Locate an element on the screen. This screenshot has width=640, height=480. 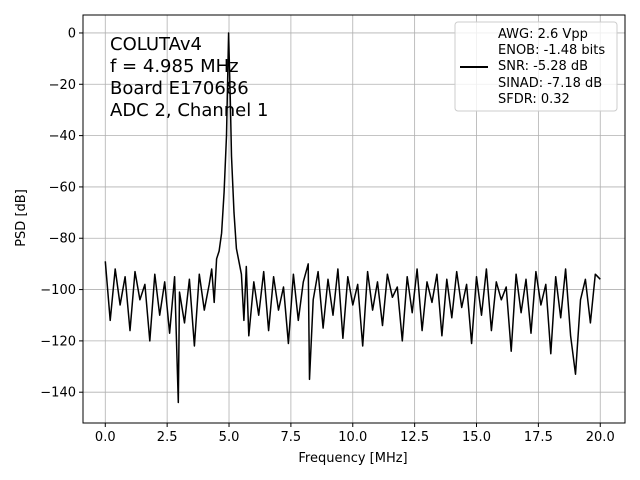
legend-line-1: AWG: 2.6 Vpp is located at coordinates (543, 34).